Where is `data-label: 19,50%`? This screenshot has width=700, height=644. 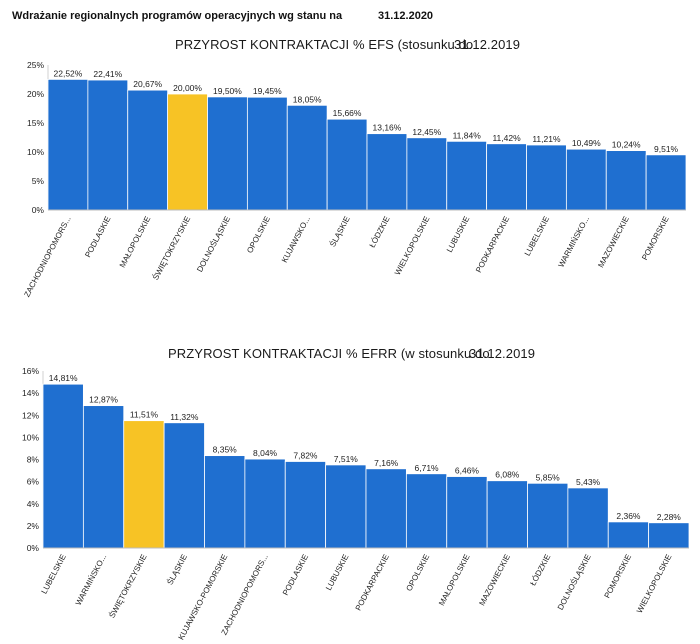 data-label: 19,50% is located at coordinates (227, 91).